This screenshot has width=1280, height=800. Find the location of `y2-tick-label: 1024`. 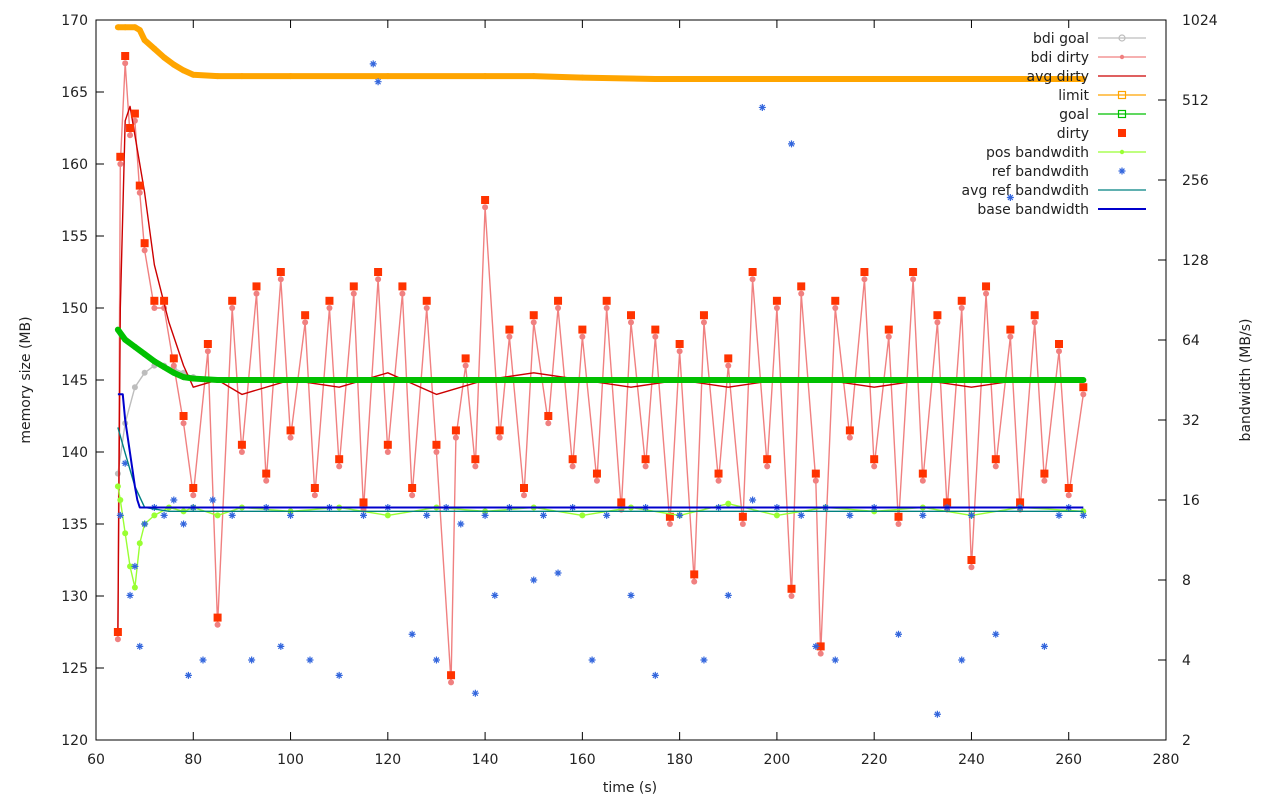

y2-tick-label: 1024 is located at coordinates (1200, 21).